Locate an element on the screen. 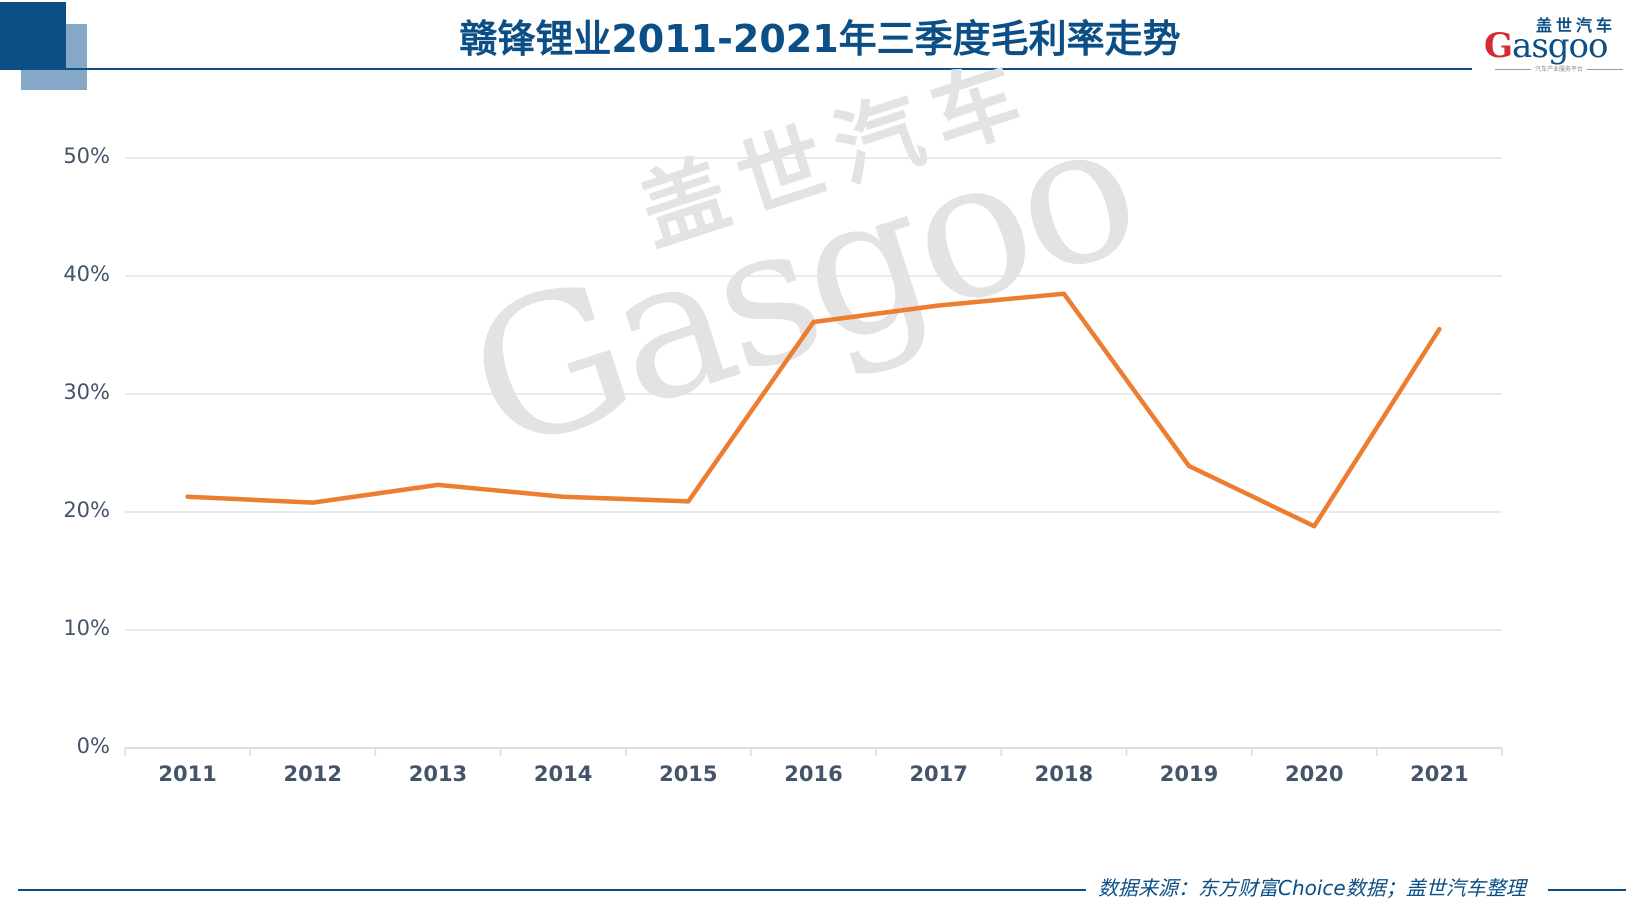  header-rule is located at coordinates (769, 69).